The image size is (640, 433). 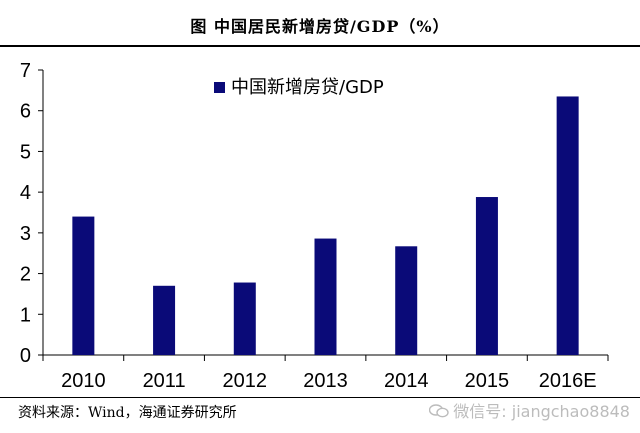 What do you see at coordinates (164, 320) in the screenshot?
I see `bar-2011` at bounding box center [164, 320].